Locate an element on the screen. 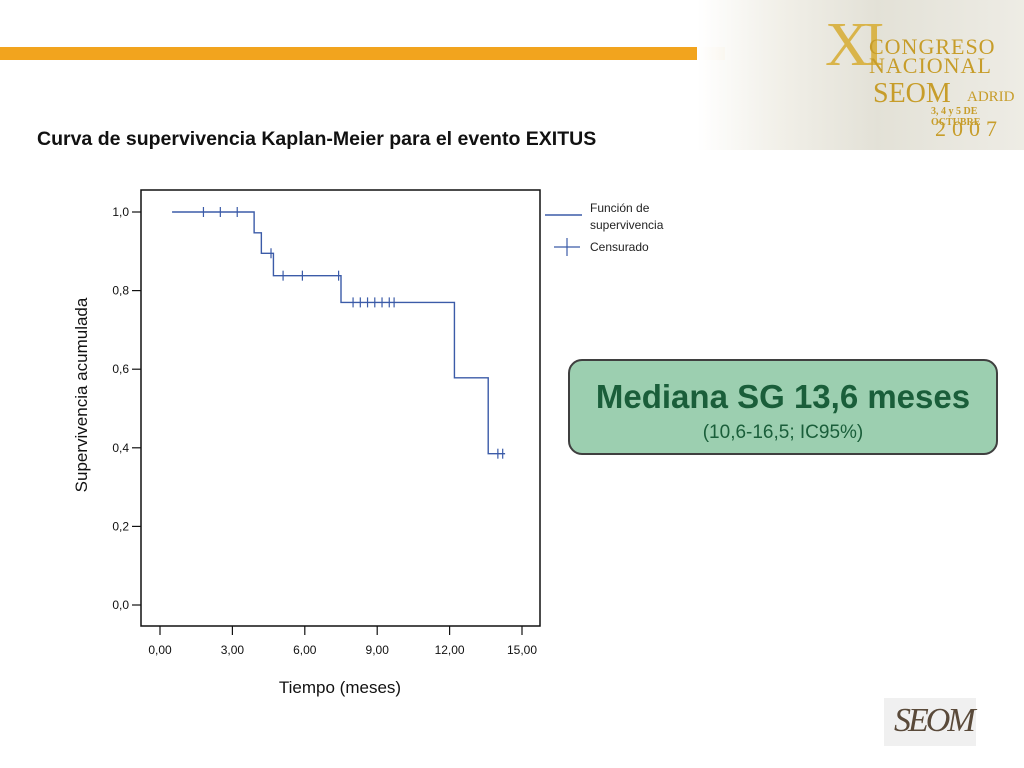 The image size is (1024, 768). banner-line2: NACIONAL is located at coordinates (930, 65).